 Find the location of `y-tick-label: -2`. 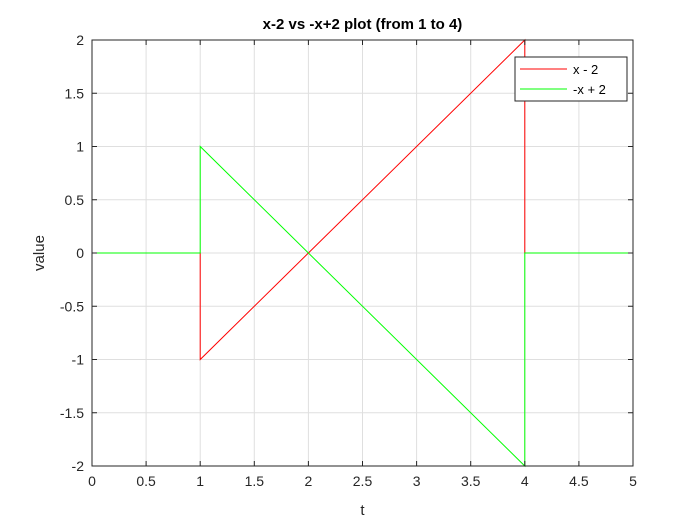

y-tick-label: -2 is located at coordinates (78, 466).